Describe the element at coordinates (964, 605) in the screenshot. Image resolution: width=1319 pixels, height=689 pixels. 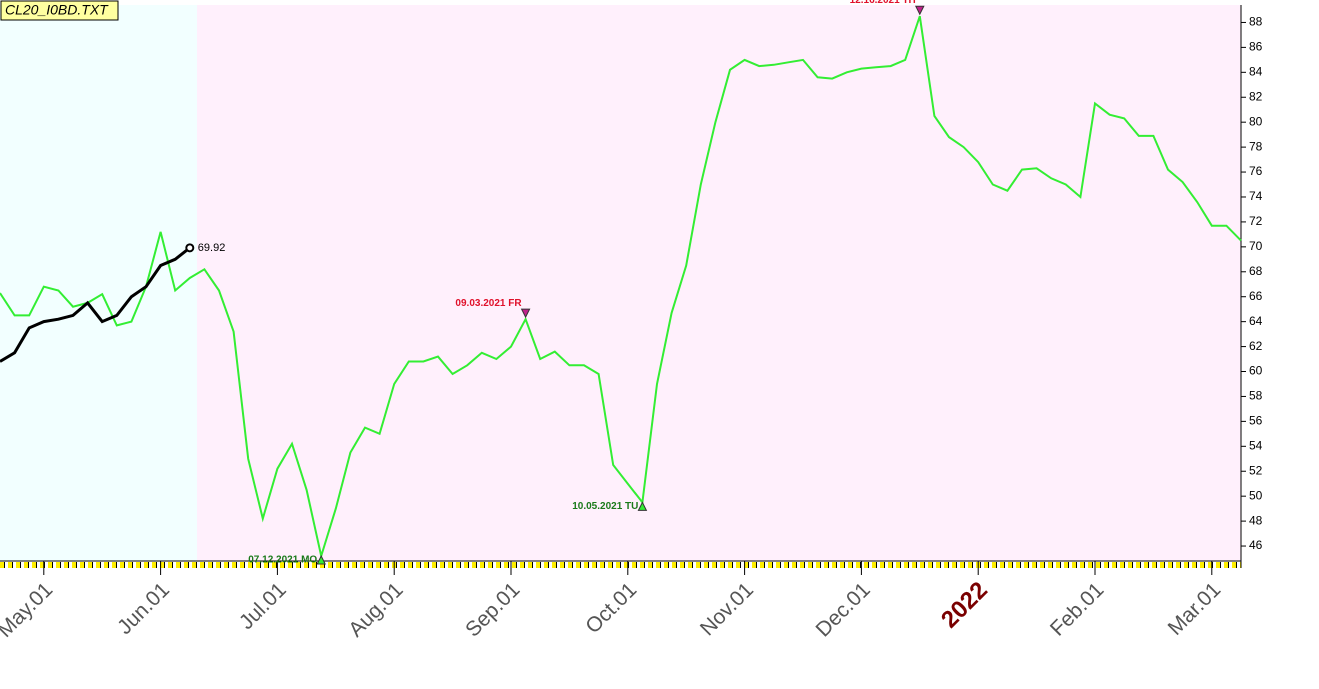
I see `x-tick-label: 2022` at that location.